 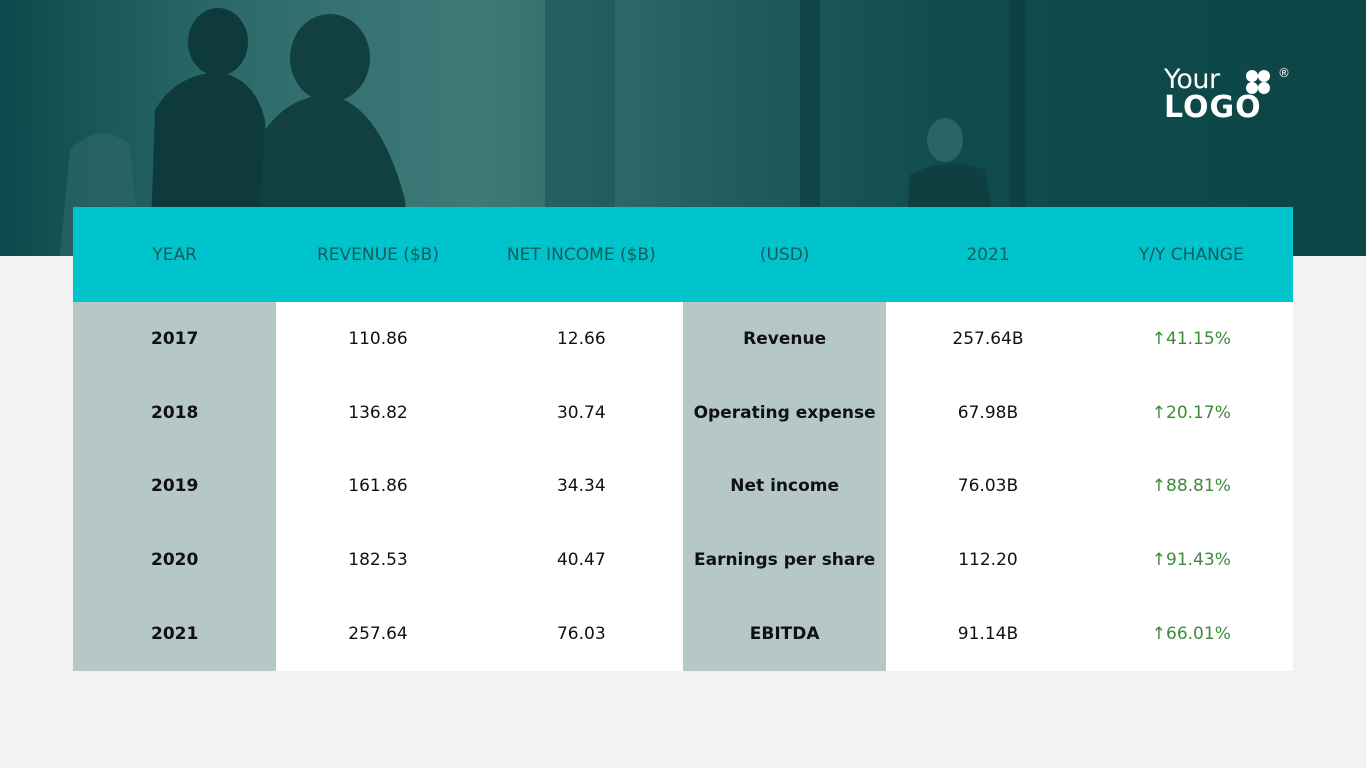 What do you see at coordinates (988, 412) in the screenshot?
I see `table-cell: 67.98B` at bounding box center [988, 412].